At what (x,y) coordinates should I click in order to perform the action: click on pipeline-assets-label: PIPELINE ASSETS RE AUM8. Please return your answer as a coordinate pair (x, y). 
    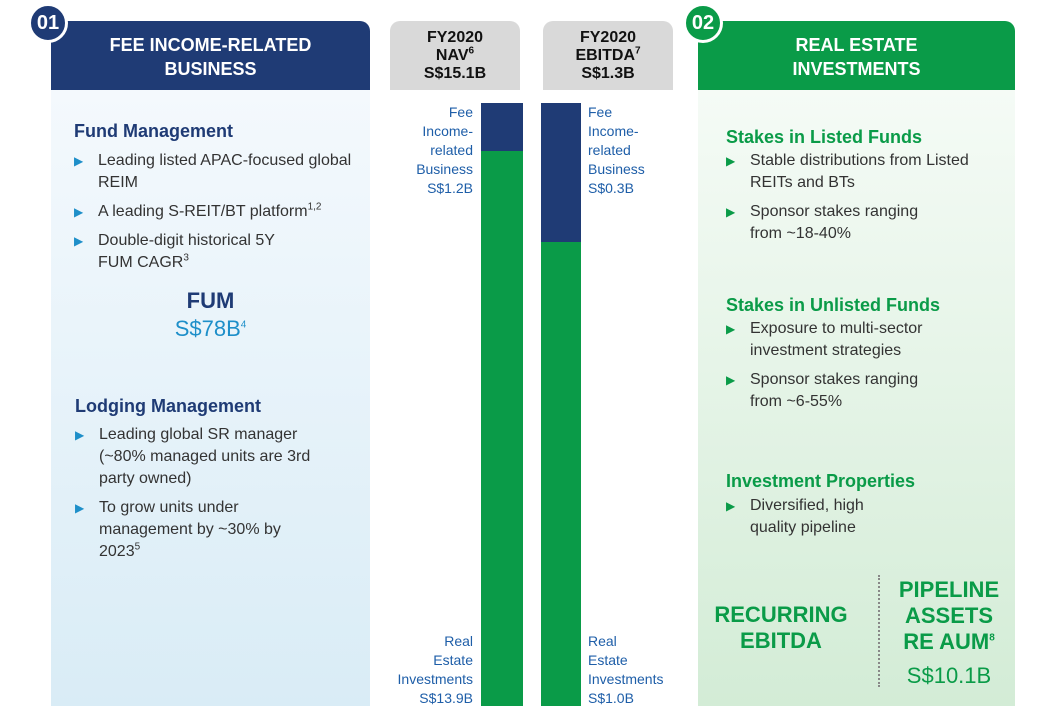
    Looking at the image, I should click on (949, 615).